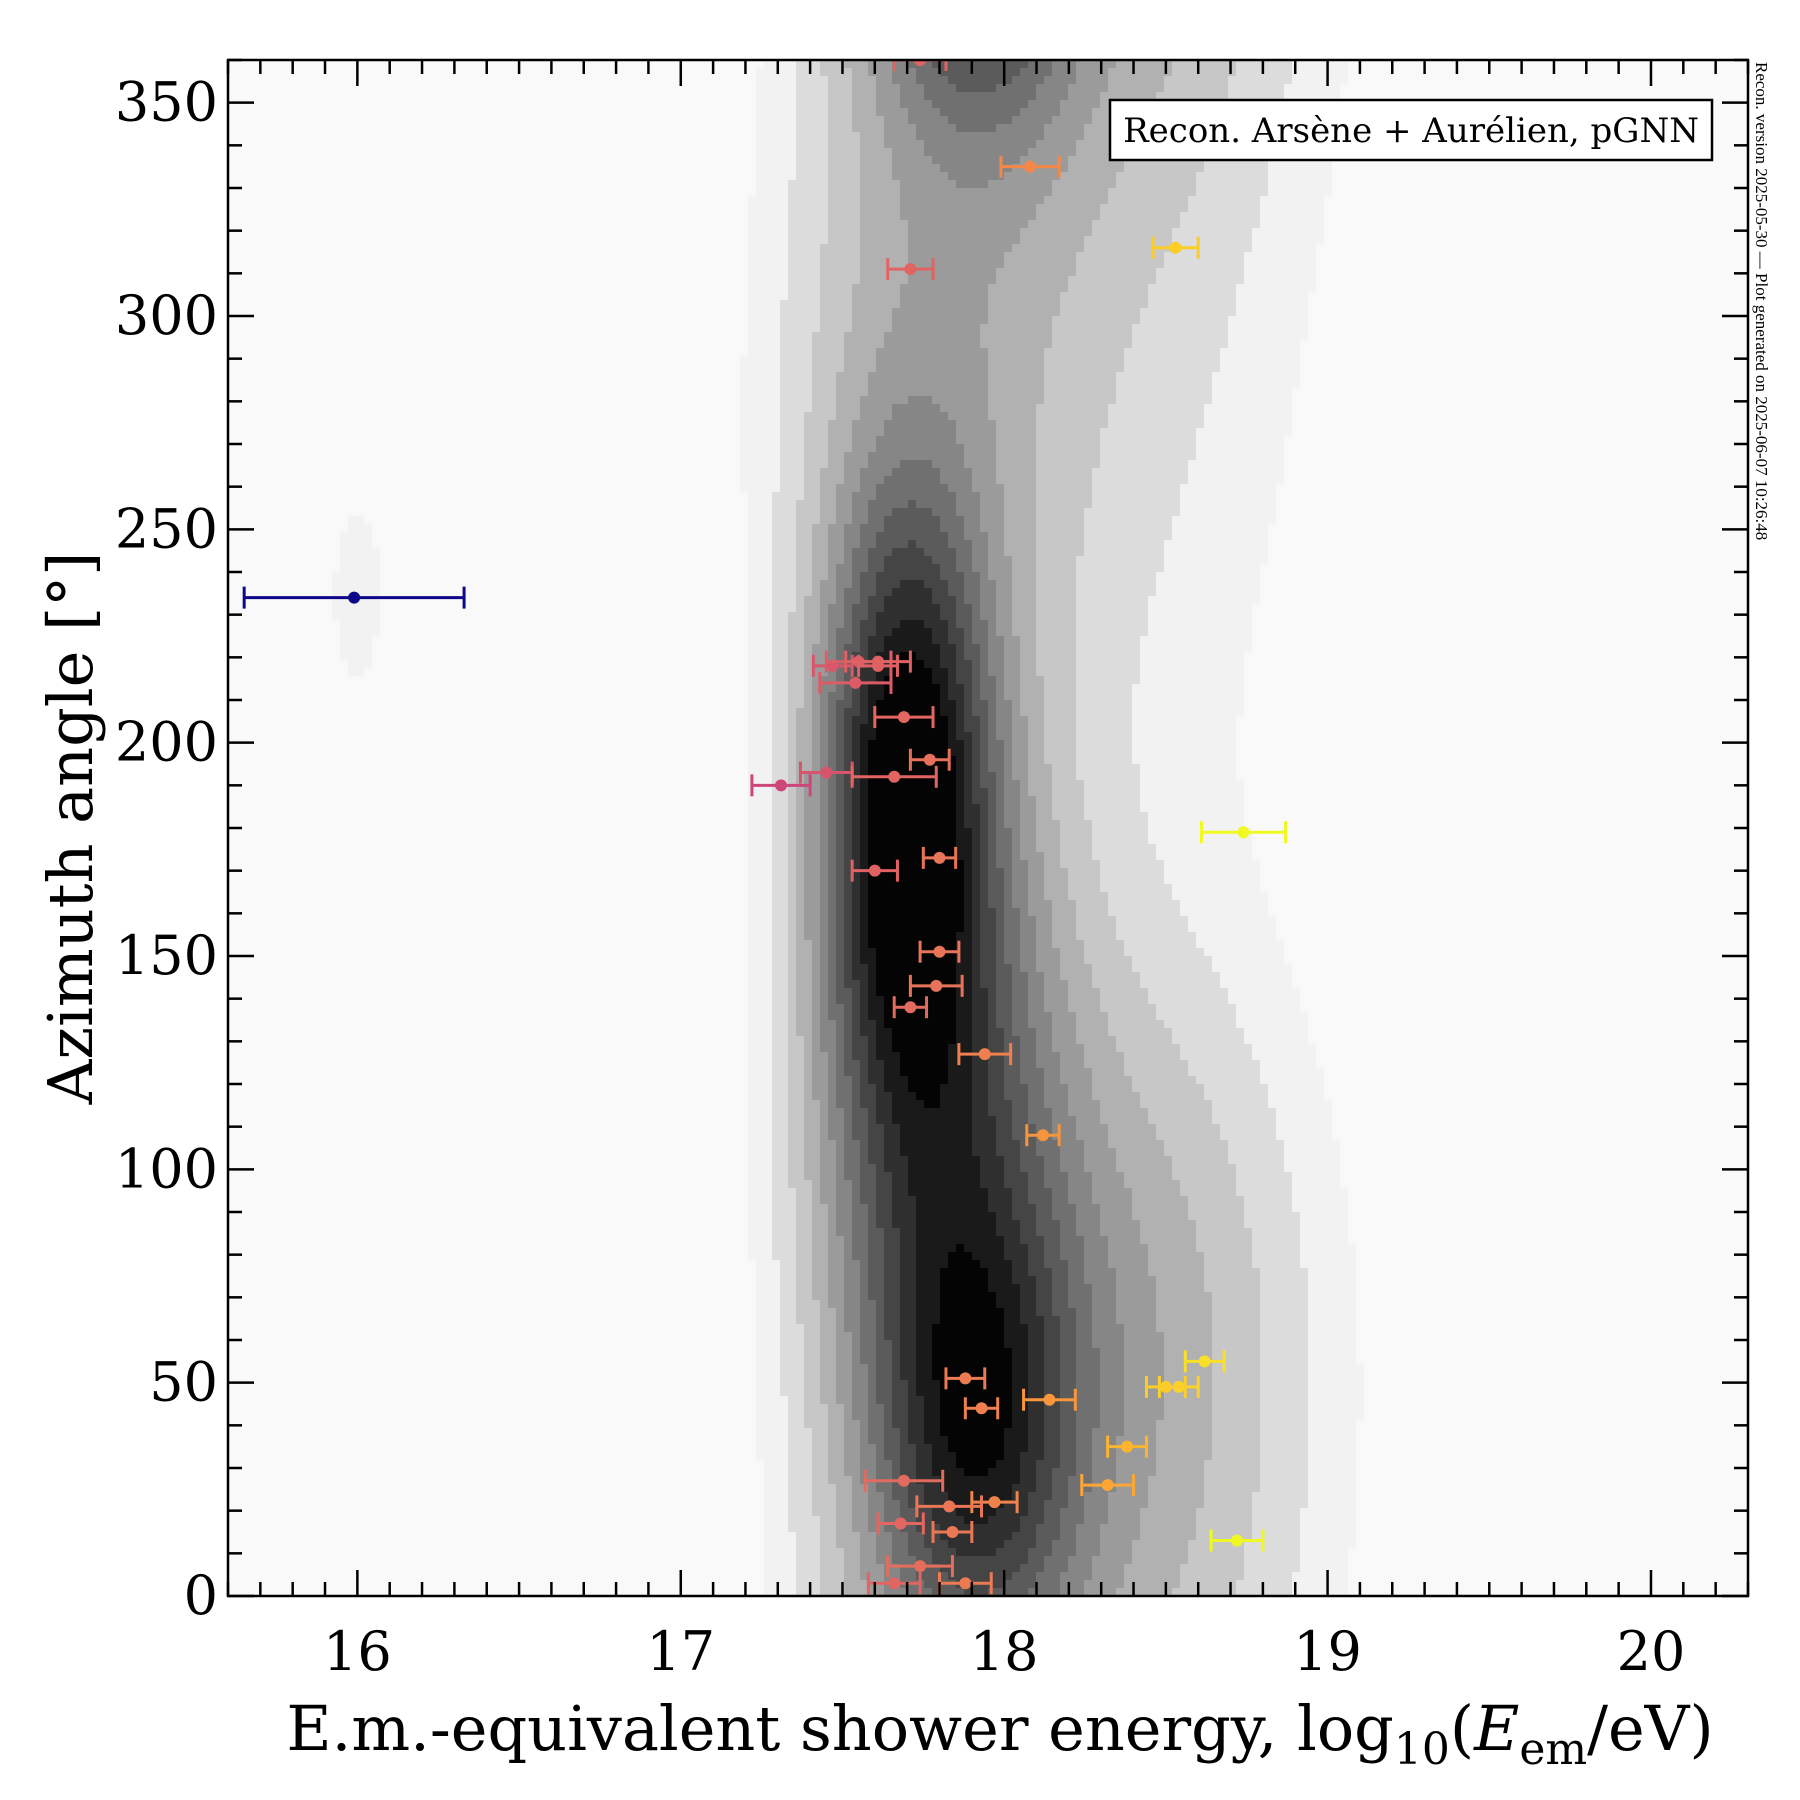  Describe the element at coordinates (1650, 1728) in the screenshot. I see `x-axis-label-tail: /eV)` at that location.